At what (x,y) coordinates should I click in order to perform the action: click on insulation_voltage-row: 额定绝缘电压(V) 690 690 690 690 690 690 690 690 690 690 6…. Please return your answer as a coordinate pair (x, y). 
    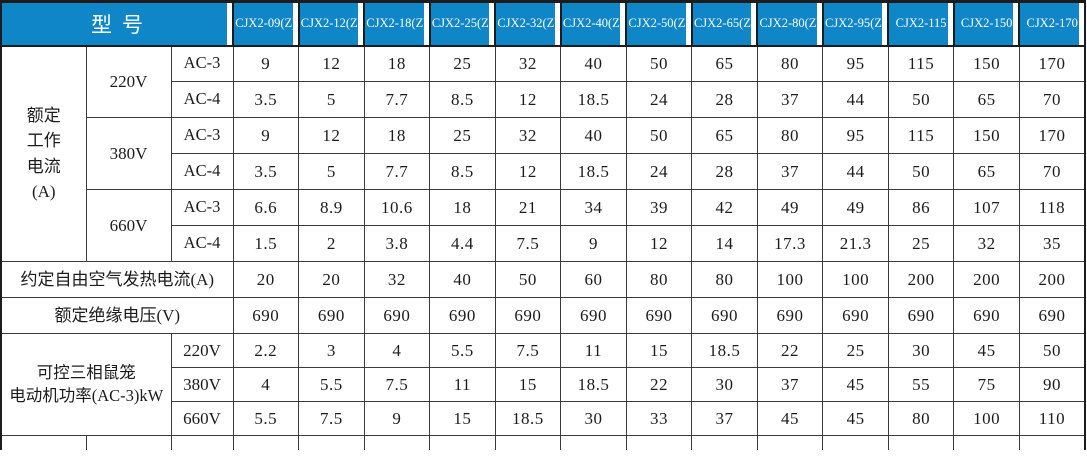
    Looking at the image, I should click on (543, 315).